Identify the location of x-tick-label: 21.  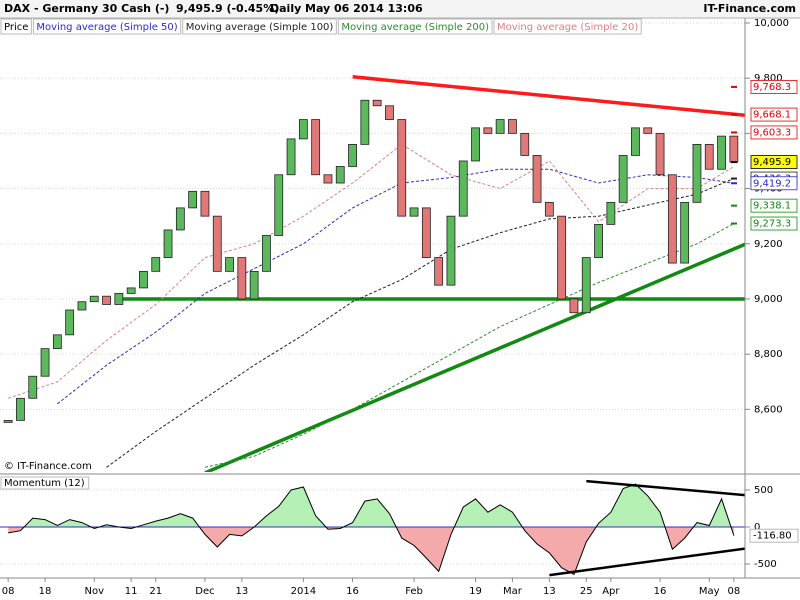
(155, 591).